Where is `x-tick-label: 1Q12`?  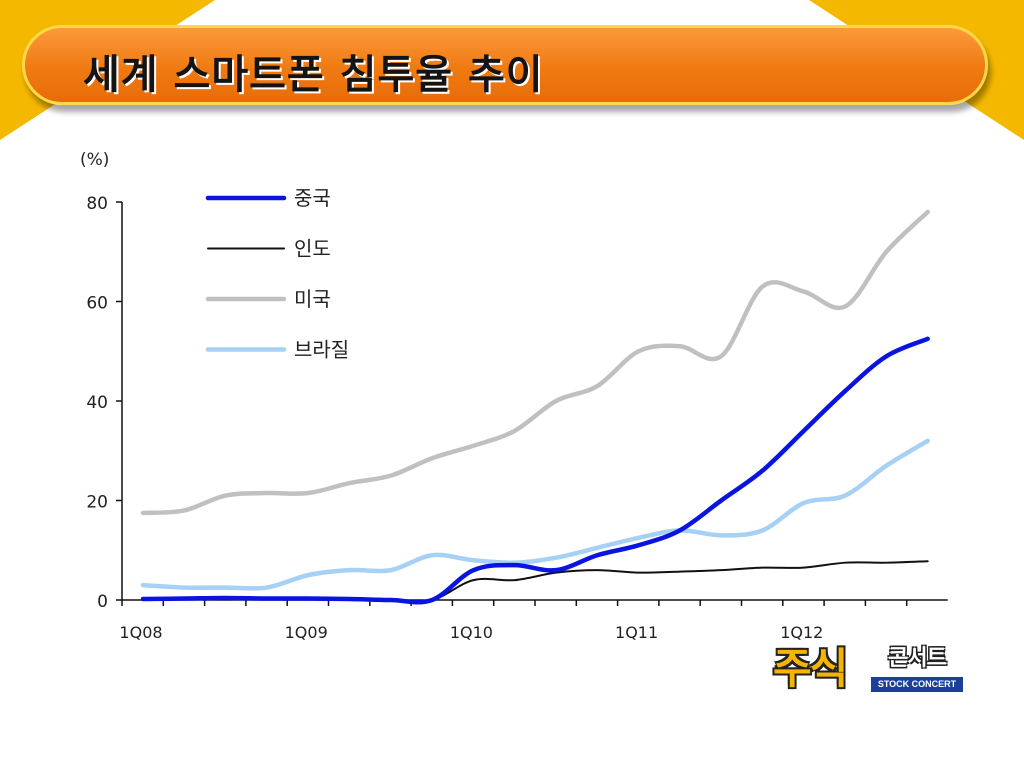
x-tick-label: 1Q12 is located at coordinates (801, 632).